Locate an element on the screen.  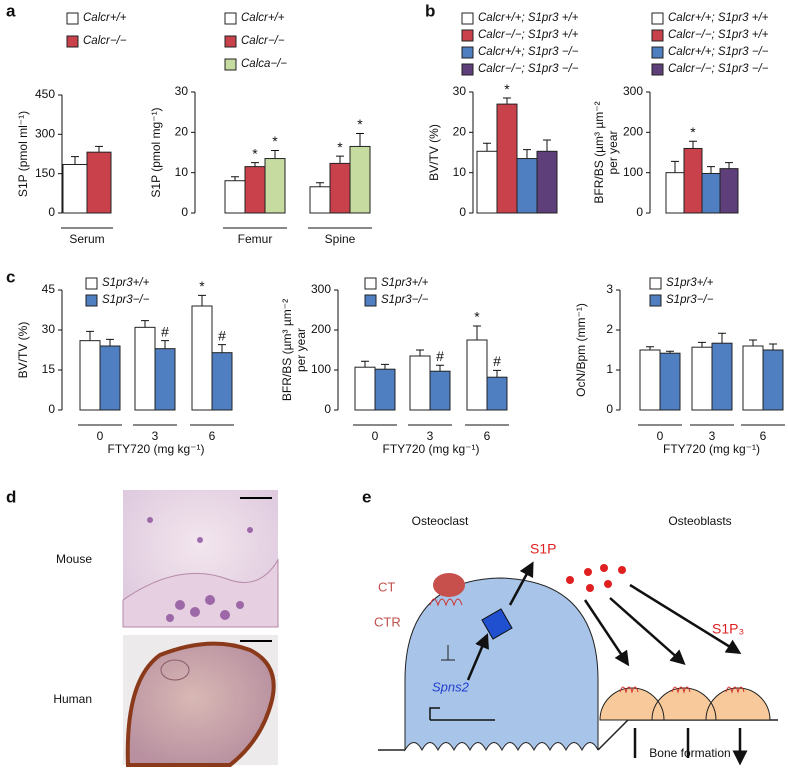
panel-label: b is located at coordinates (430, 10).